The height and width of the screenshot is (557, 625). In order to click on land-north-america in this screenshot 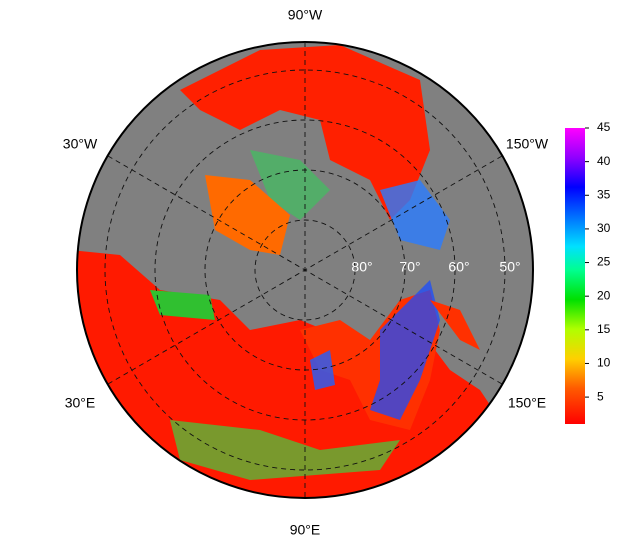, I will do `click(305, 132)`.